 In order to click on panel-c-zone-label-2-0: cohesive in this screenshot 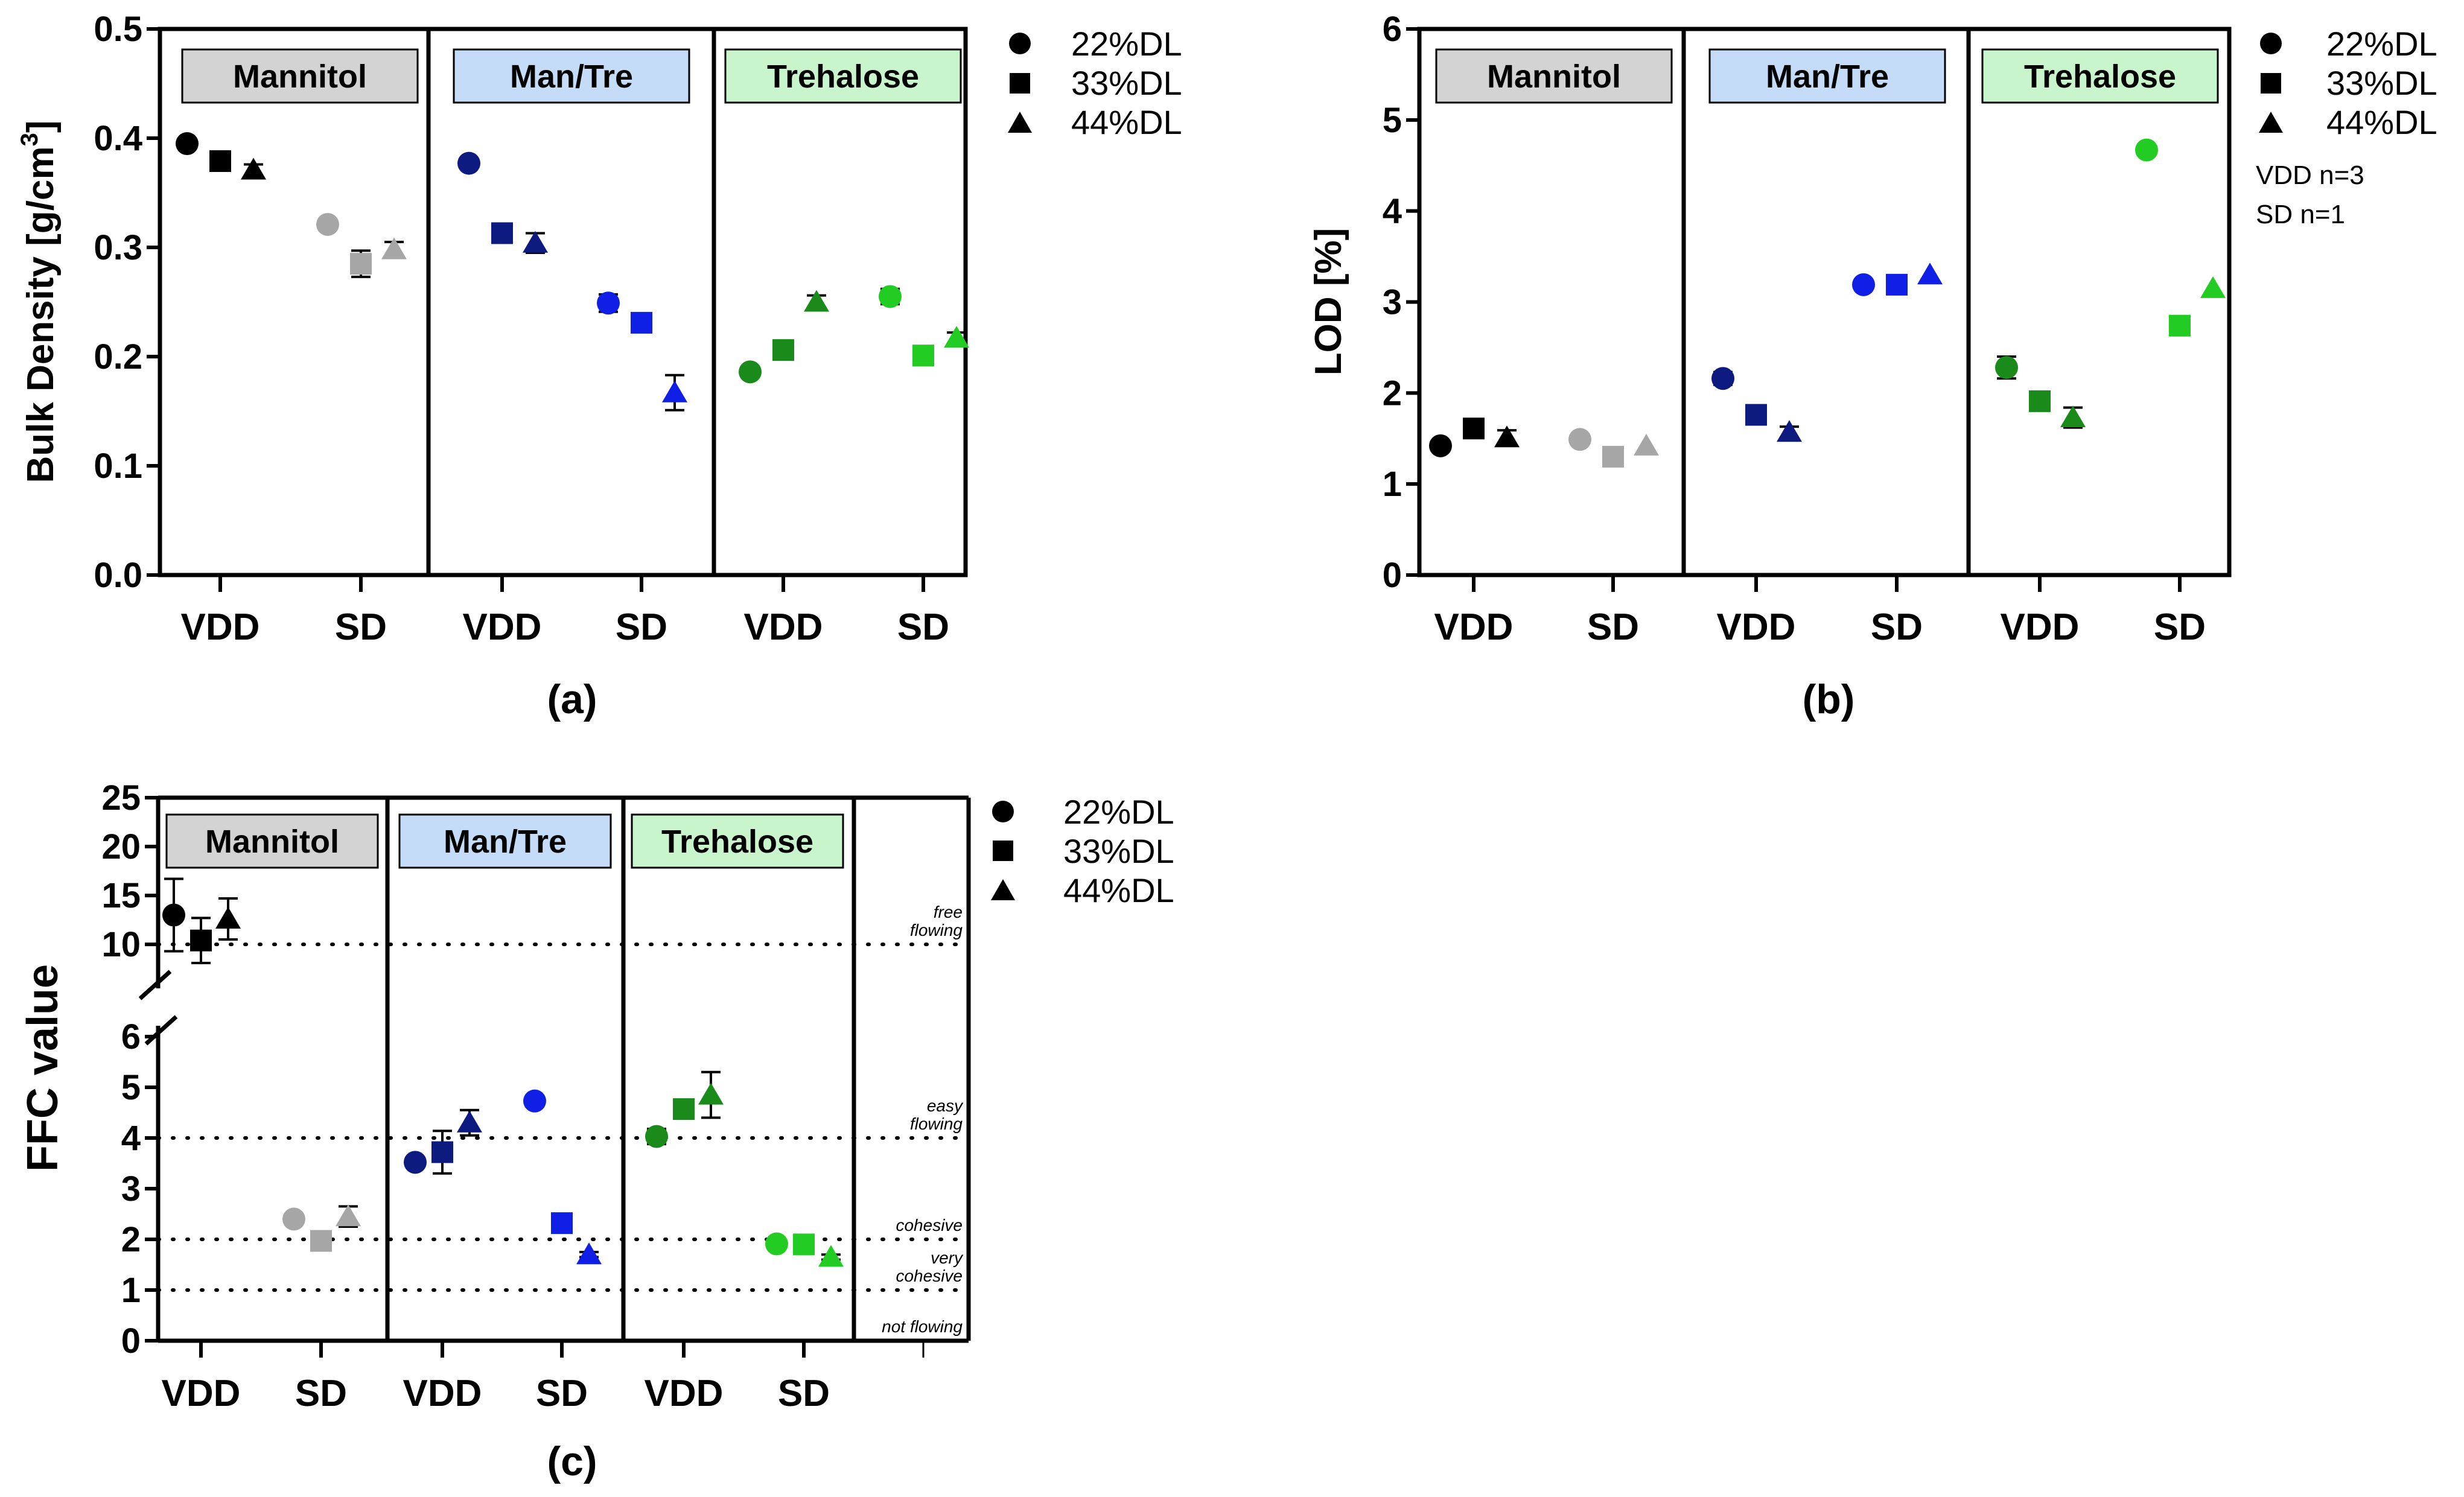, I will do `click(929, 1225)`.